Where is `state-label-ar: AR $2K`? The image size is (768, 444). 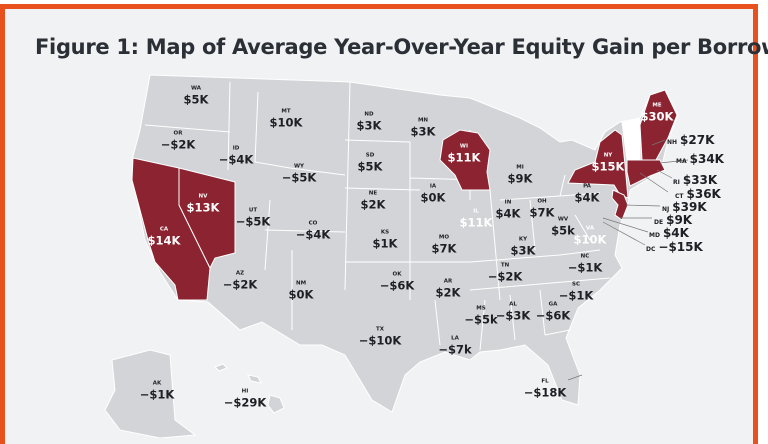
state-label-ar: AR $2K is located at coordinates (448, 288).